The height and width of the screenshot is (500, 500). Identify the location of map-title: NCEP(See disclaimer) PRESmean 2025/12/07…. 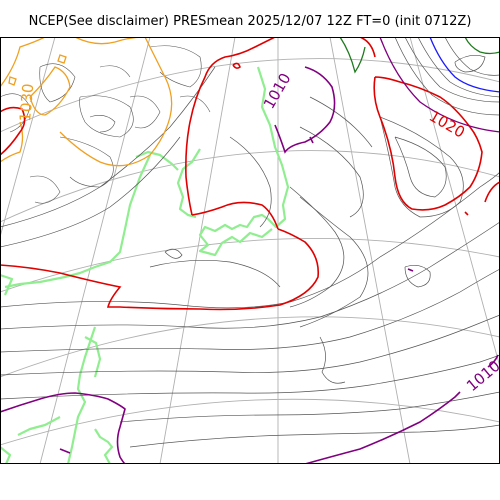
(250, 21).